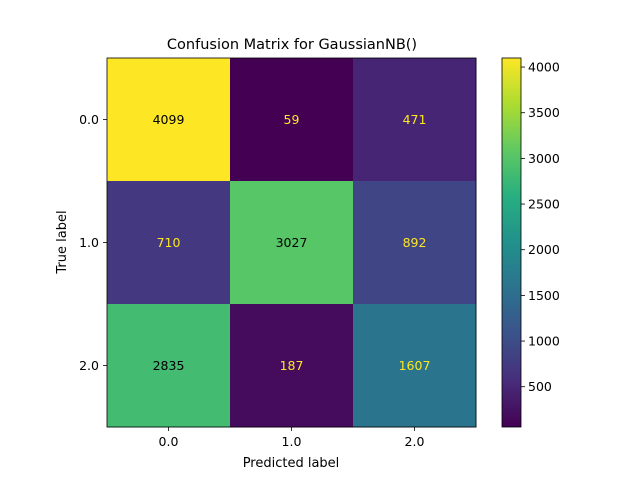 This screenshot has width=640, height=480. I want to click on x-tick-label: 2.0, so click(415, 441).